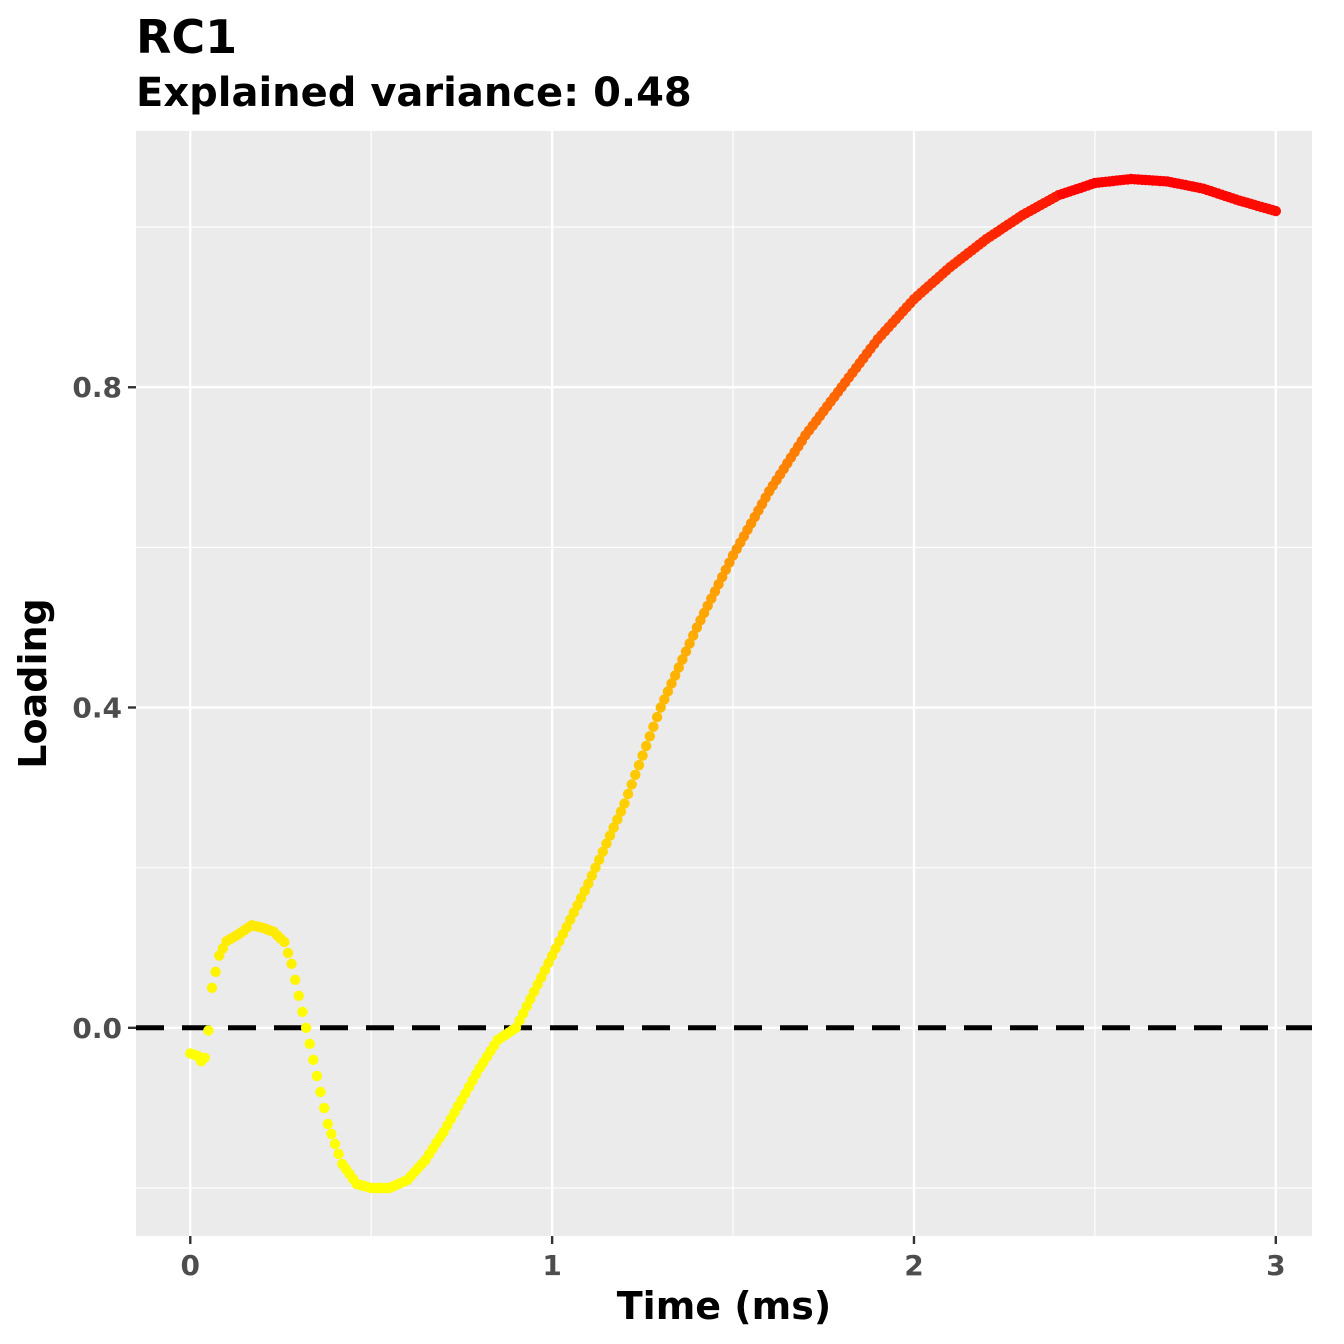 This screenshot has height=1344, width=1344. What do you see at coordinates (913, 1265) in the screenshot?
I see `x-tick-label: 2` at bounding box center [913, 1265].